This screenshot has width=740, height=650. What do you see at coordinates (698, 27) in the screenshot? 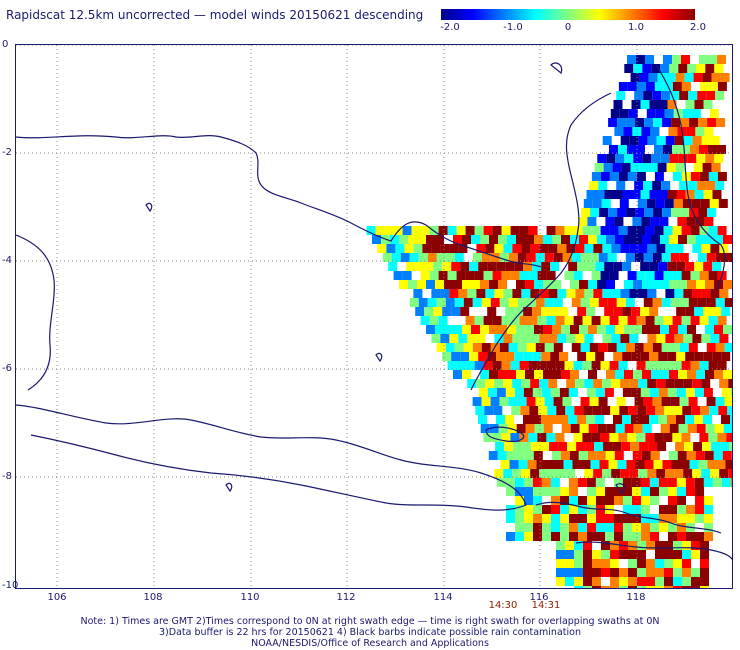
I see `colorbar-tick-label: 2.0` at bounding box center [698, 27].